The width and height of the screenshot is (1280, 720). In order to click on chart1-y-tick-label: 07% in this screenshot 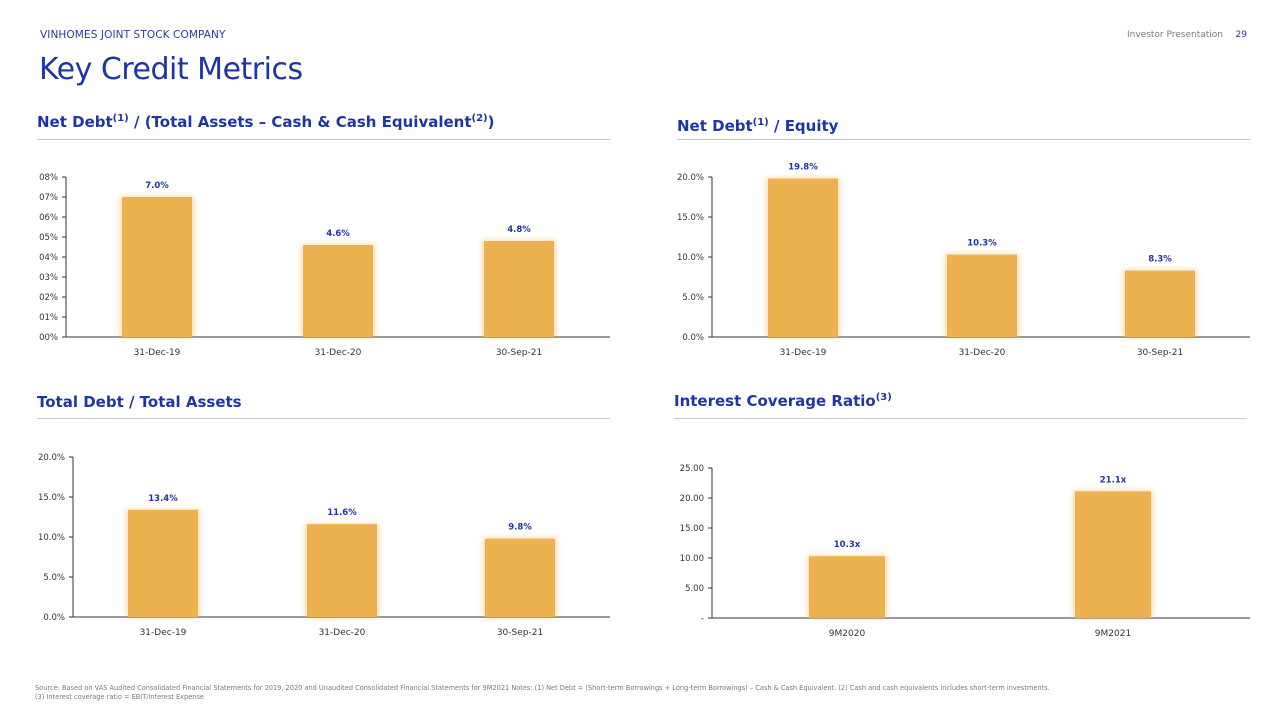, I will do `click(48, 198)`.